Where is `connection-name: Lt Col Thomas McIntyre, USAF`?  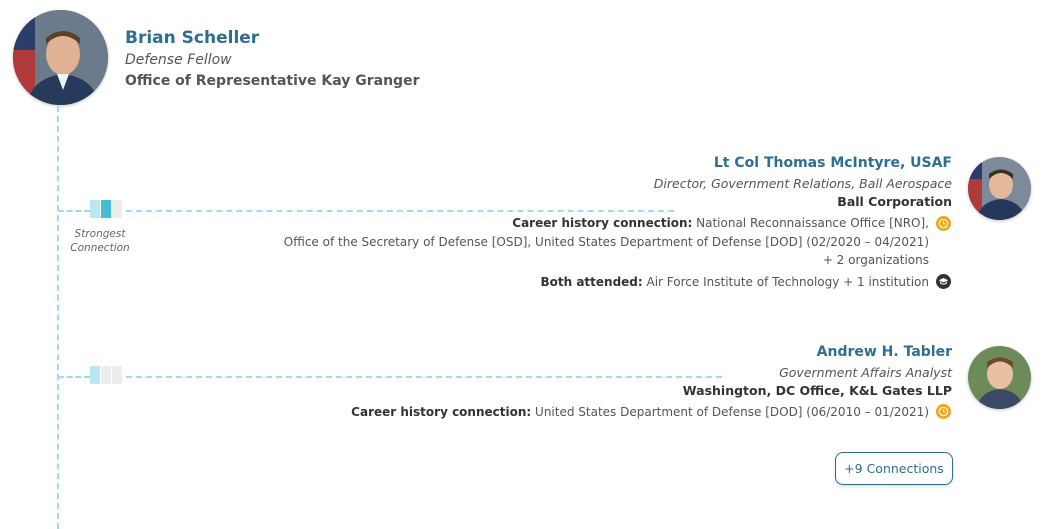 connection-name: Lt Col Thomas McIntyre, USAF is located at coordinates (832, 163).